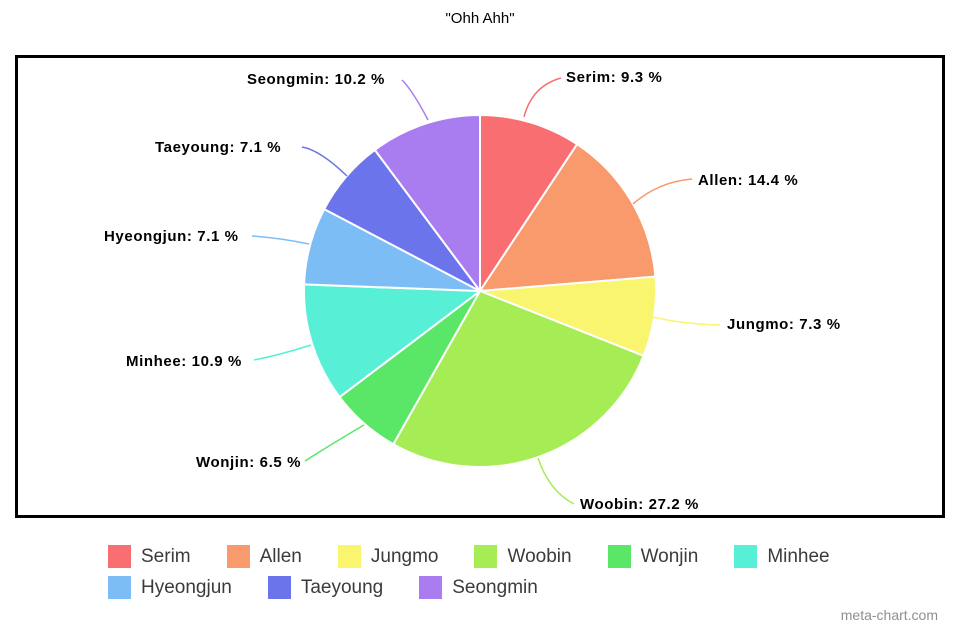  I want to click on slice-label-woobin: Woobin: 27.2 %, so click(639, 504).